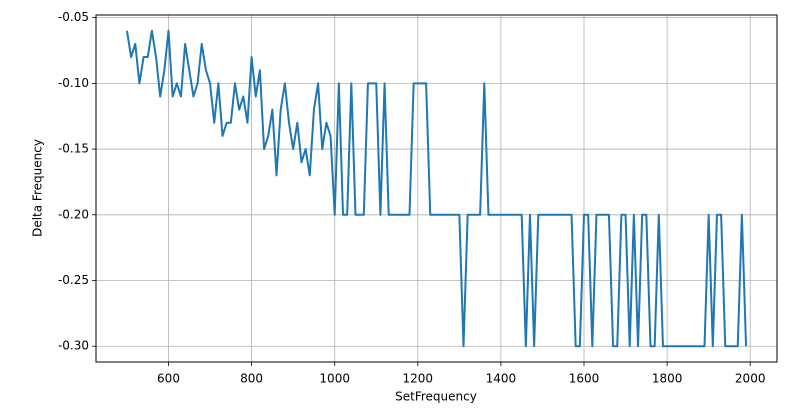  I want to click on x-axis-label: SetFrequency, so click(436, 397).